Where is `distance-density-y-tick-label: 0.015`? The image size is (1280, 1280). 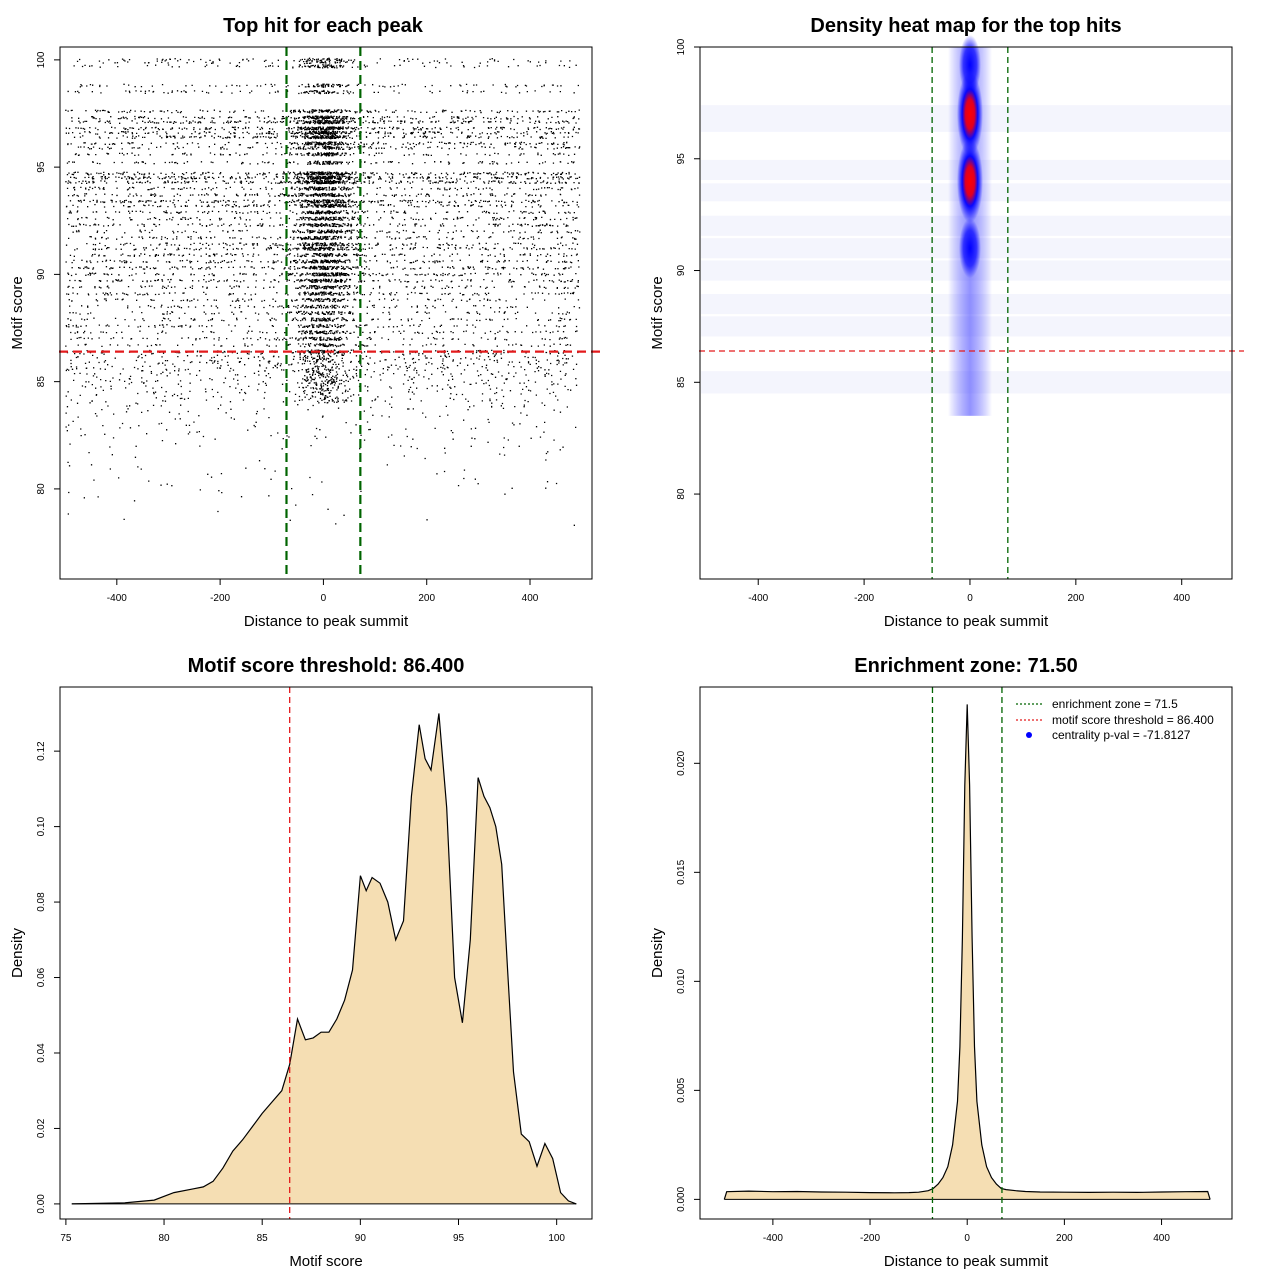
distance-density-y-tick-label: 0.015 is located at coordinates (681, 871).